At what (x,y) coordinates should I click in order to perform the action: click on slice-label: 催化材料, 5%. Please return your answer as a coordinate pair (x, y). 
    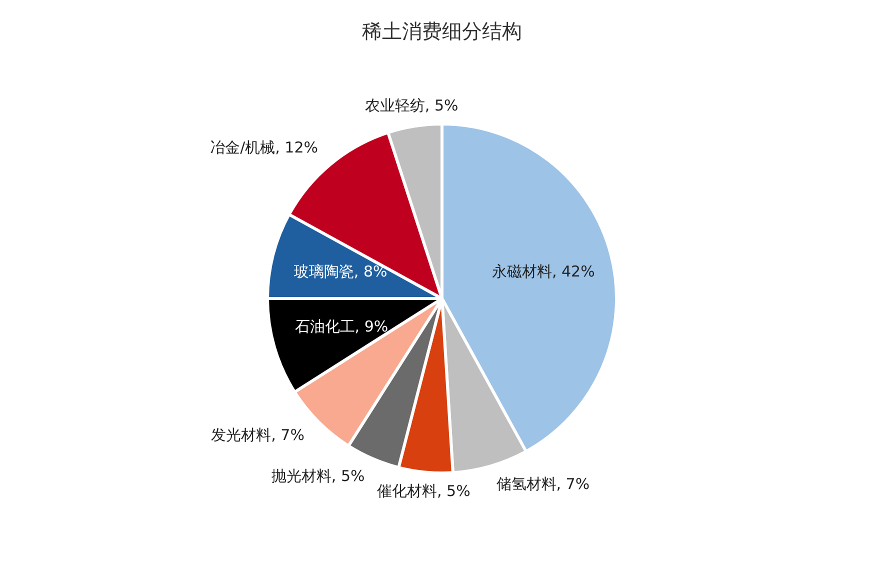
    Looking at the image, I should click on (423, 491).